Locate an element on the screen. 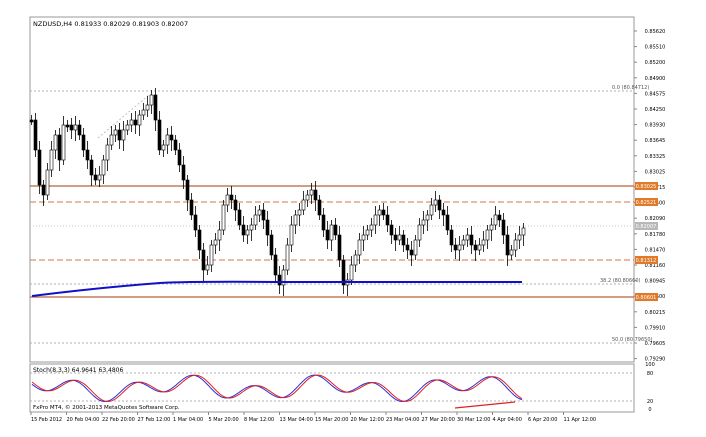 Image resolution: width=706 pixels, height=437 pixels. fib-0-label: 0.0 (80.84712) is located at coordinates (630, 88).